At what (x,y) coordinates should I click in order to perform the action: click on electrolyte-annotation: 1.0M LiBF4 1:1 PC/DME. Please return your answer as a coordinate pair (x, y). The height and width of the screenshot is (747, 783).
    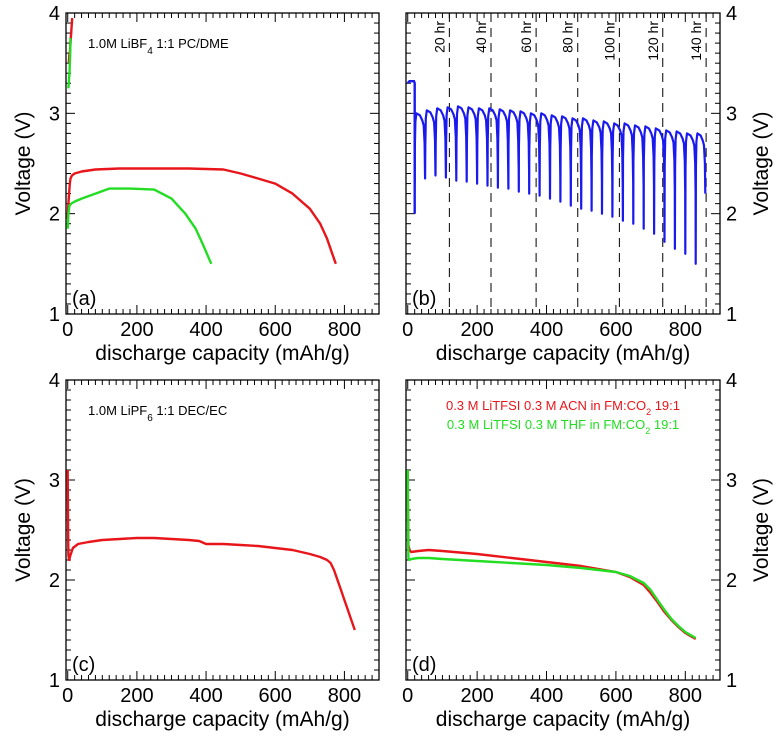
    Looking at the image, I should click on (158, 46).